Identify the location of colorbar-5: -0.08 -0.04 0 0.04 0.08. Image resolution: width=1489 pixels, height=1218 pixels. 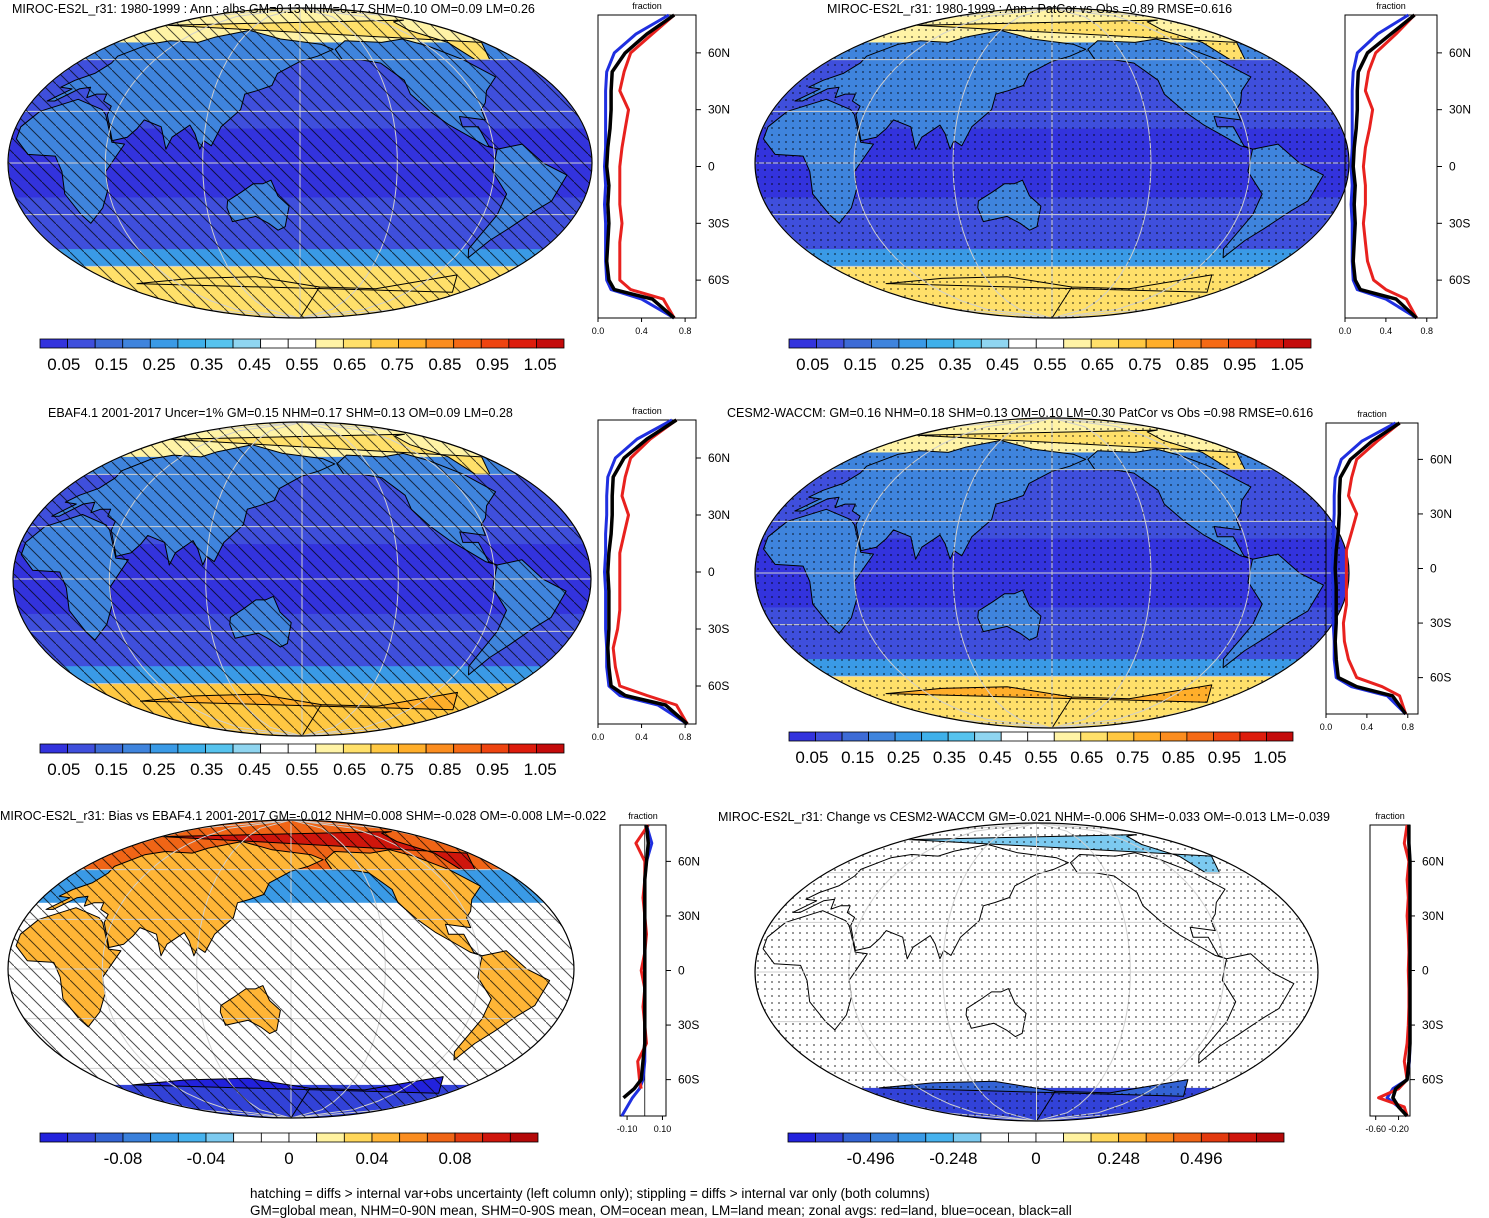
(289, 1150).